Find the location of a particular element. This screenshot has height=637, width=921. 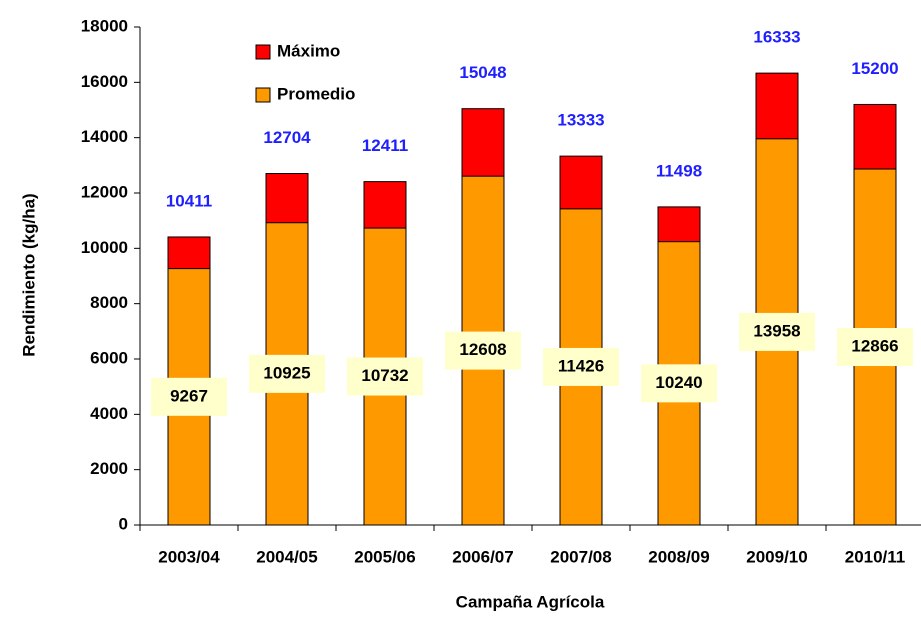

legend-label: Máximo is located at coordinates (308, 50).